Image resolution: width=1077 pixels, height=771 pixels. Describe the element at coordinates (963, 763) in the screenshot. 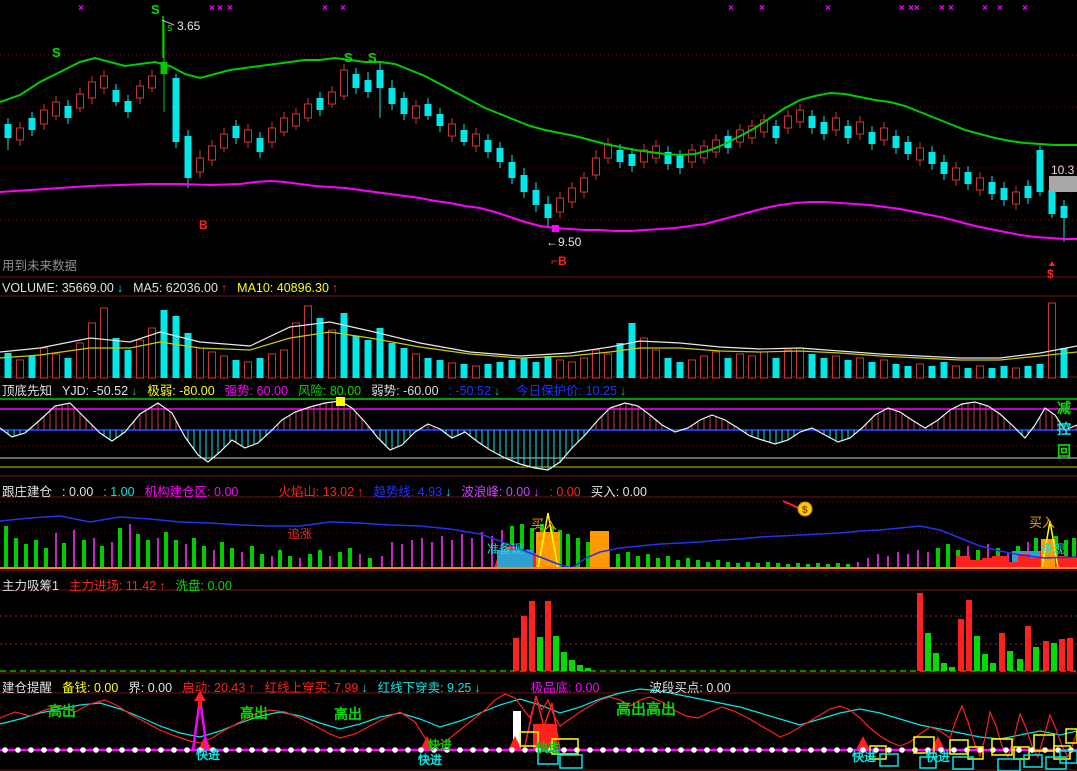

I see `p6-cyan-box` at that location.